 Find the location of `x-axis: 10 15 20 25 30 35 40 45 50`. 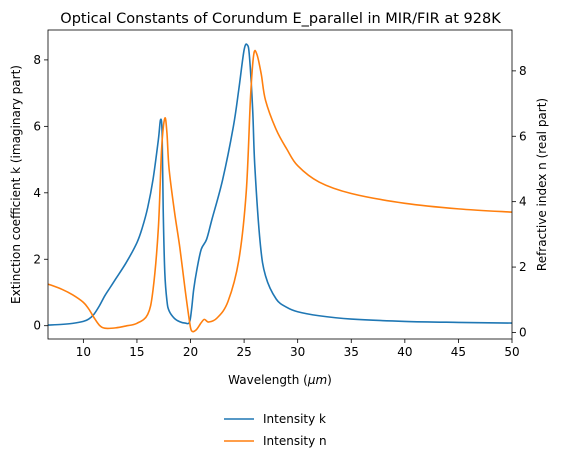

x-axis: 10 15 20 25 30 35 40 45 50 is located at coordinates (298, 349).